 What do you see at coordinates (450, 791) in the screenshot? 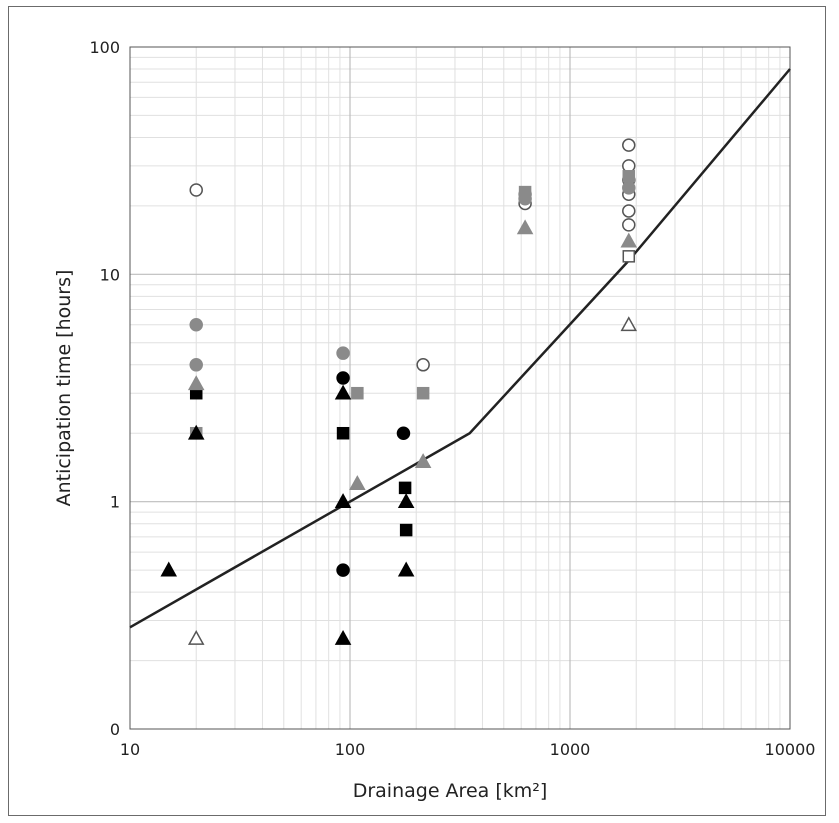
I see `x-axis-label: Drainage Area [km²]` at bounding box center [450, 791].